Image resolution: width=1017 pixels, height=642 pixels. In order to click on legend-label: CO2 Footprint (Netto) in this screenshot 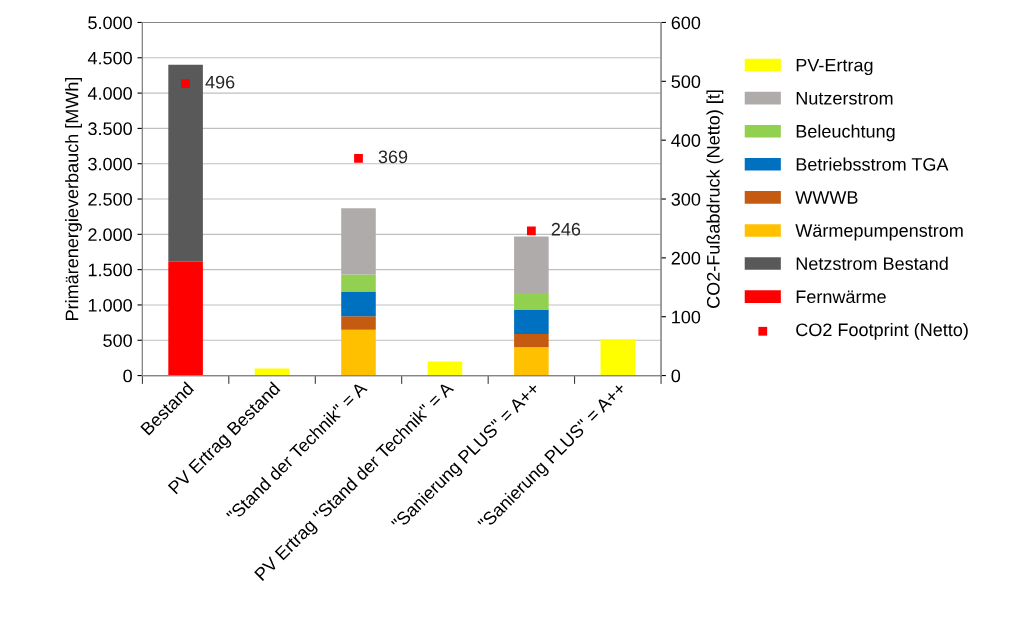, I will do `click(882, 331)`.